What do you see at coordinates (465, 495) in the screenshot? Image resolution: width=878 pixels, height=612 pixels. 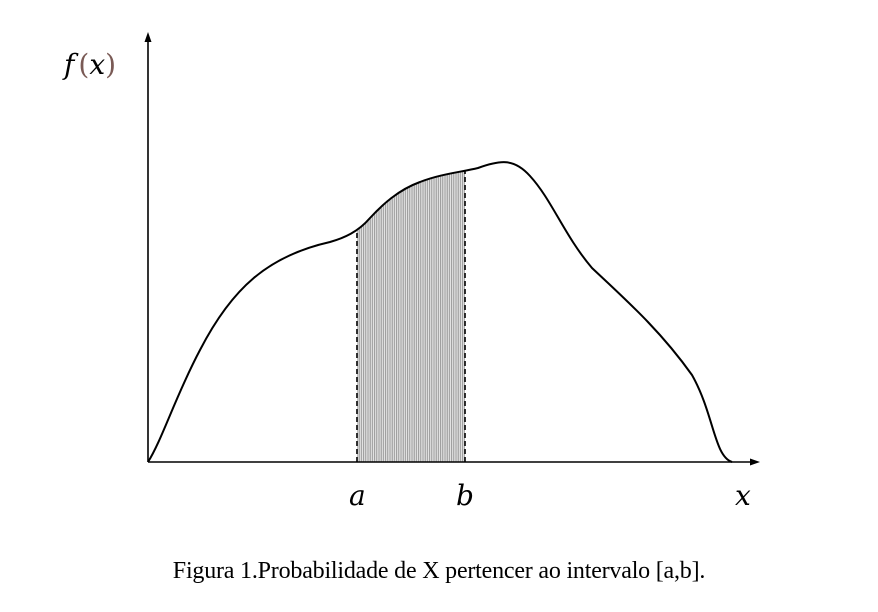 I see `interval-b-label: b` at bounding box center [465, 495].